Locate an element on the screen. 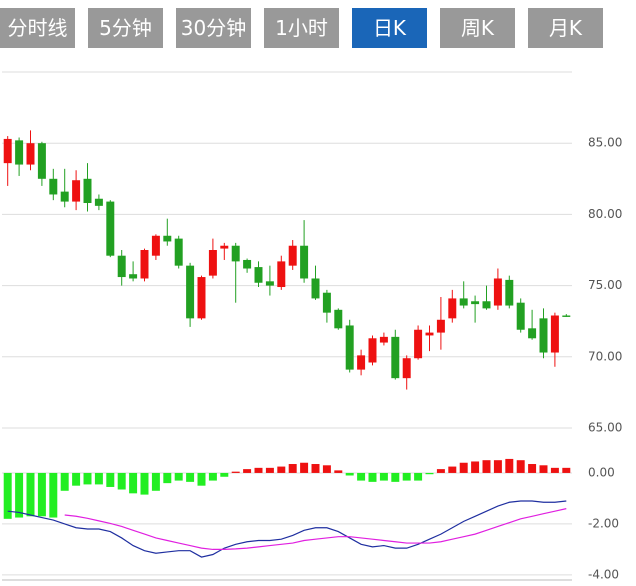 The width and height of the screenshot is (636, 586). tab: 日K is located at coordinates (389, 28).